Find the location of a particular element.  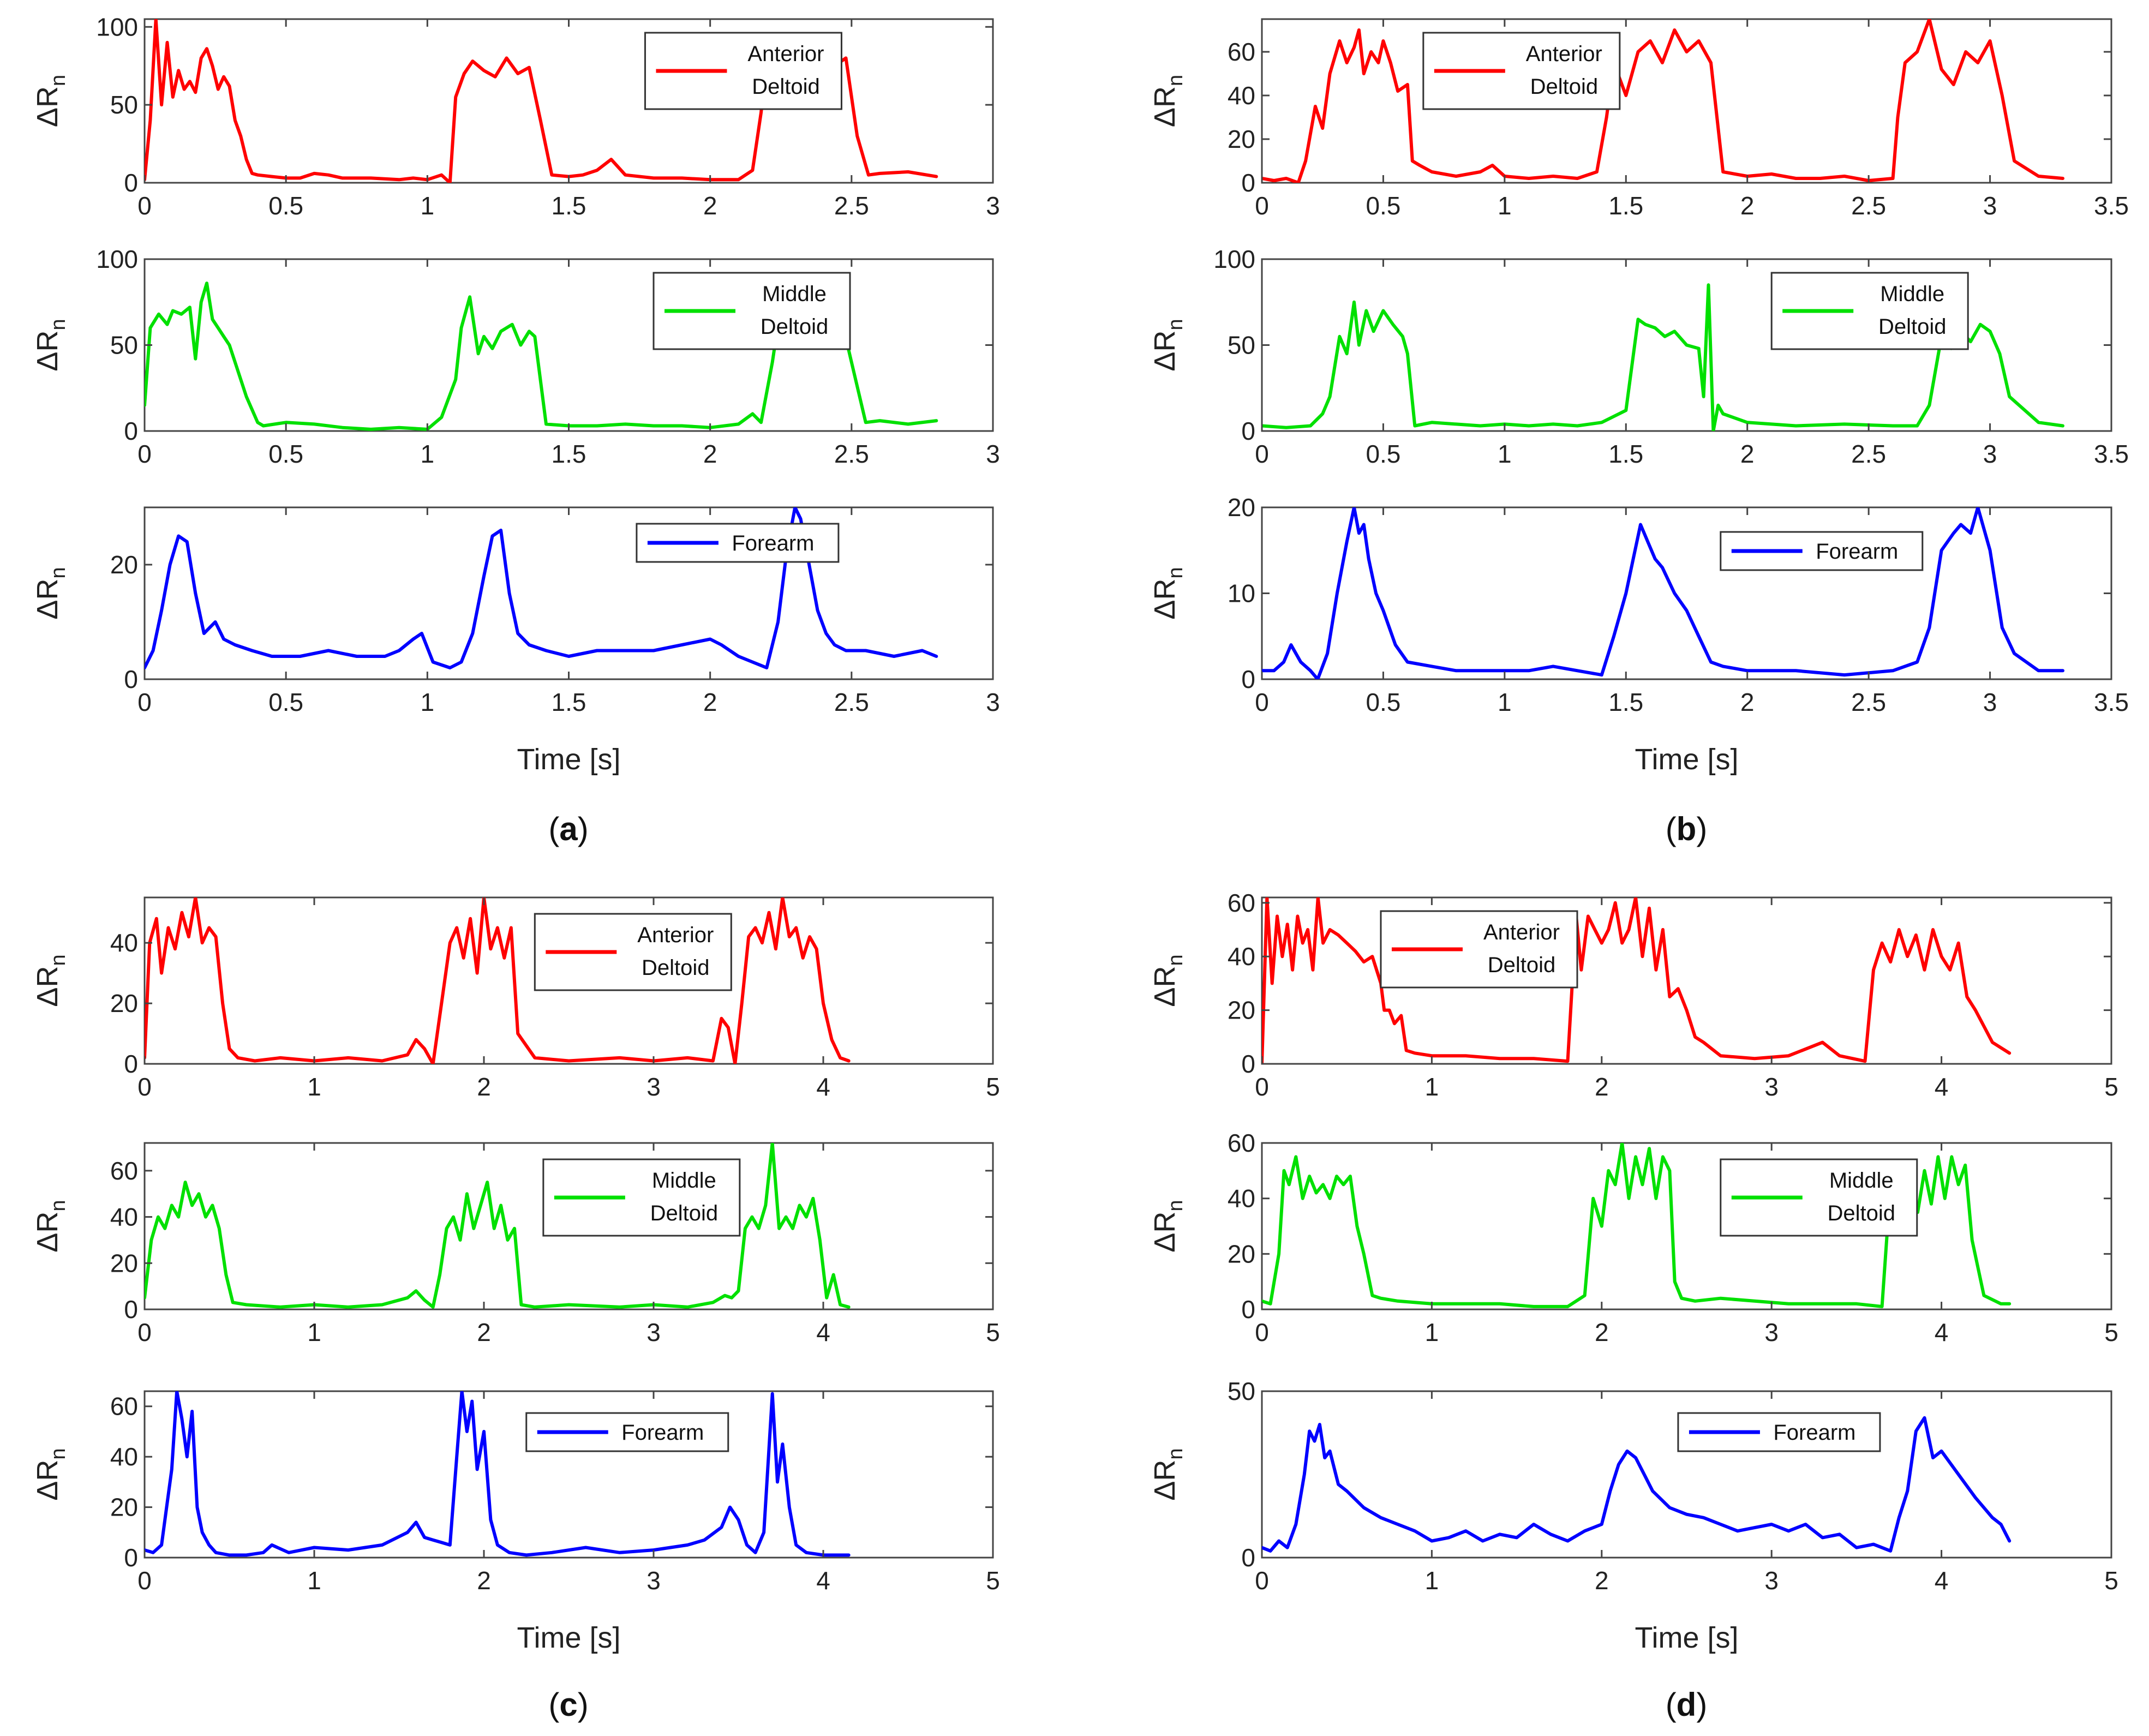

subplot-c-2: 0 1 2 3 4 5 0 20 40 60 ΔRn Middle Deltoid is located at coordinates (515, 1244).